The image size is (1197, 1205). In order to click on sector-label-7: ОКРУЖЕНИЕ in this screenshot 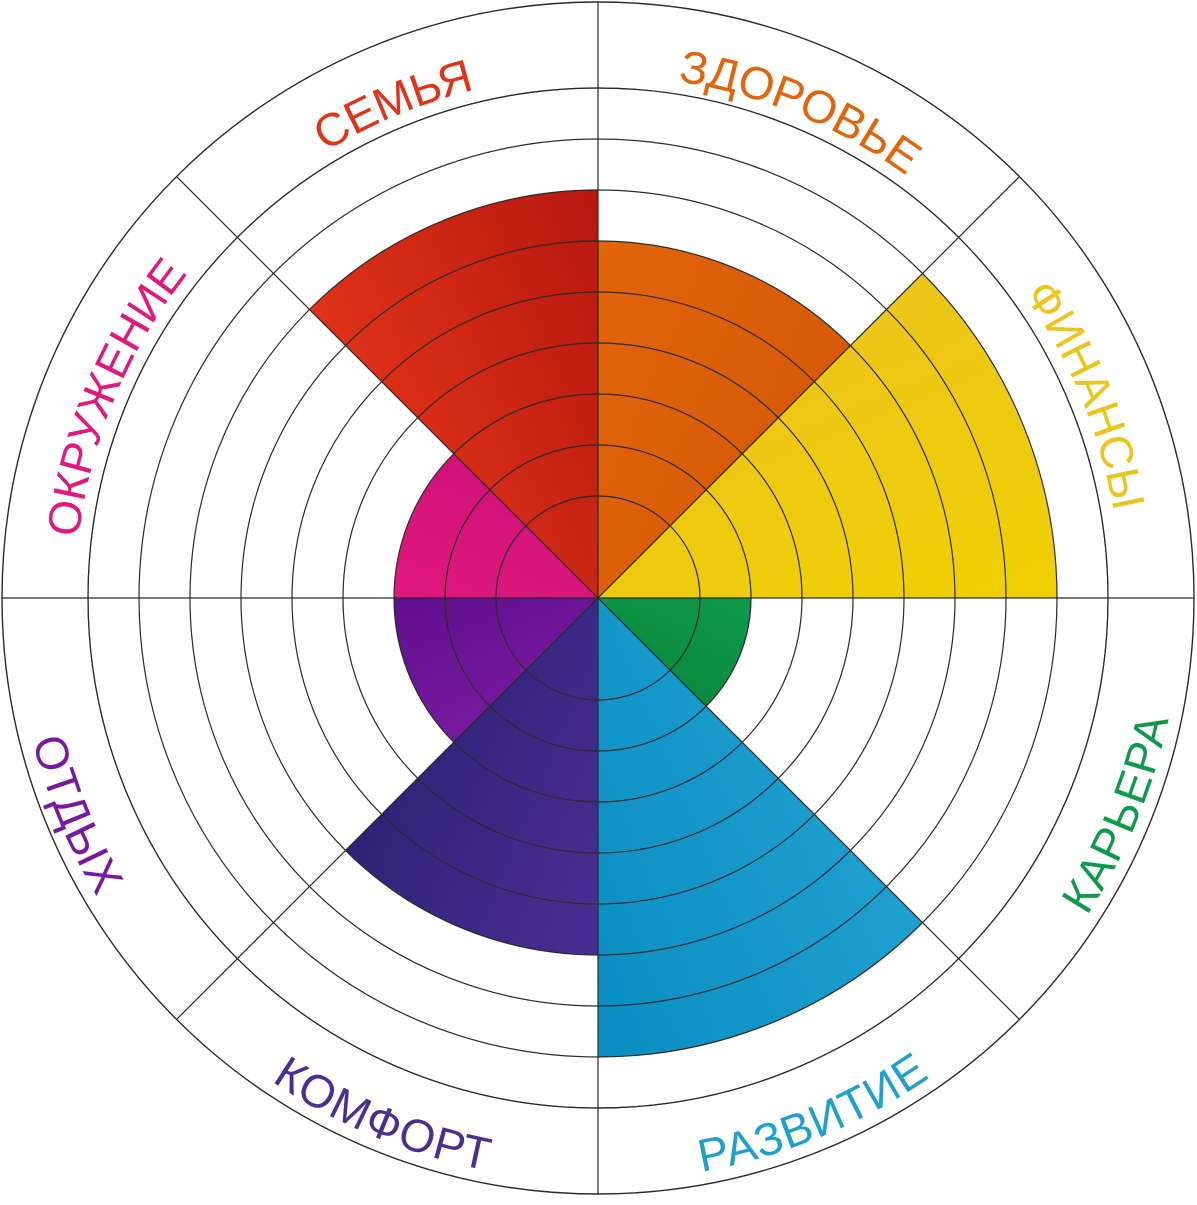, I will do `click(116, 393)`.